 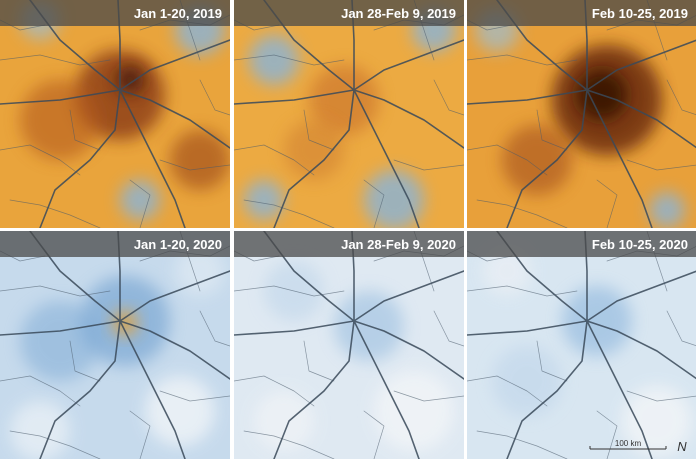 What do you see at coordinates (640, 244) in the screenshot?
I see `panel-label: Feb 10-25, 2020` at bounding box center [640, 244].